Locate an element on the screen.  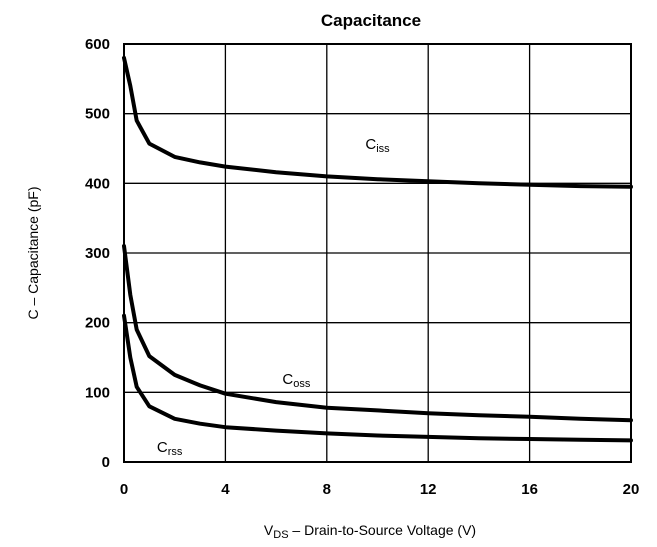
x-tick-label: 0 is located at coordinates (124, 489).